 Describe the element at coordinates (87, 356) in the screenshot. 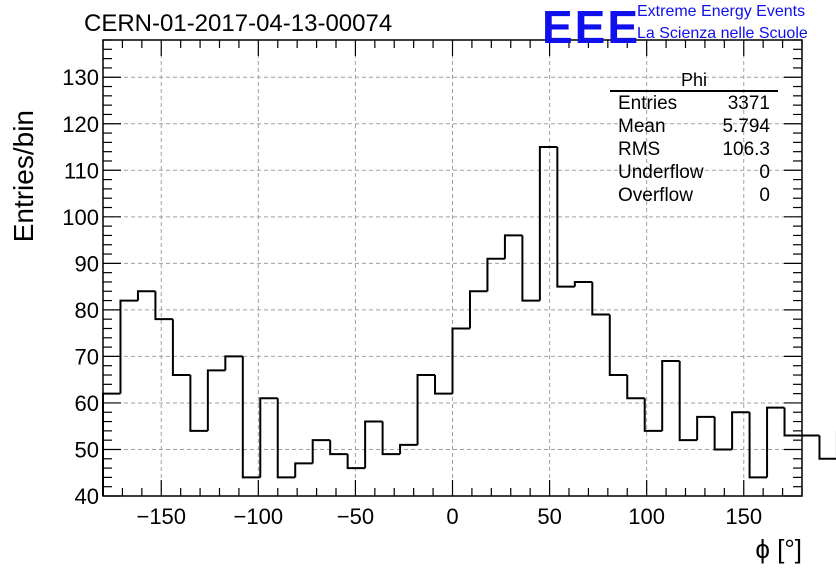

I see `y-tick-label: 70` at that location.